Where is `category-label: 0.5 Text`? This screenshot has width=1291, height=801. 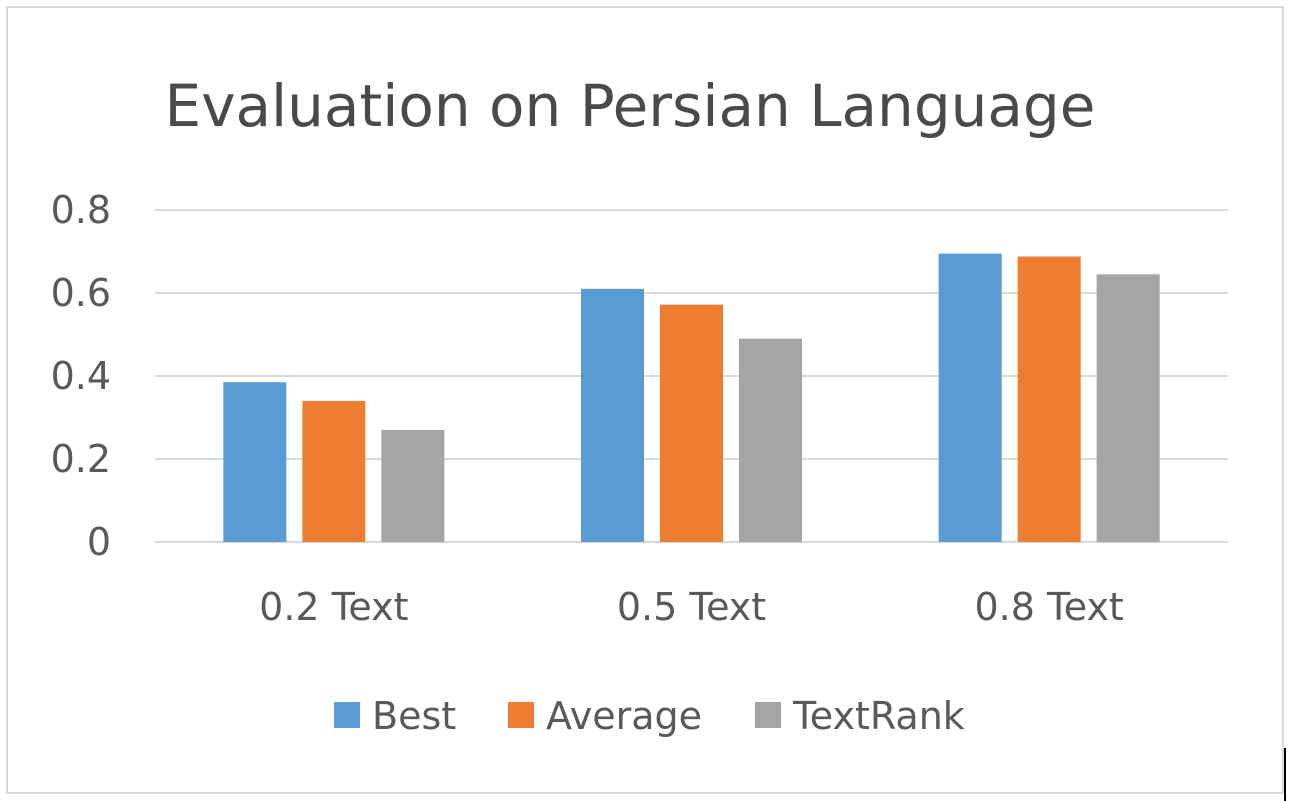
category-label: 0.5 Text is located at coordinates (691, 607).